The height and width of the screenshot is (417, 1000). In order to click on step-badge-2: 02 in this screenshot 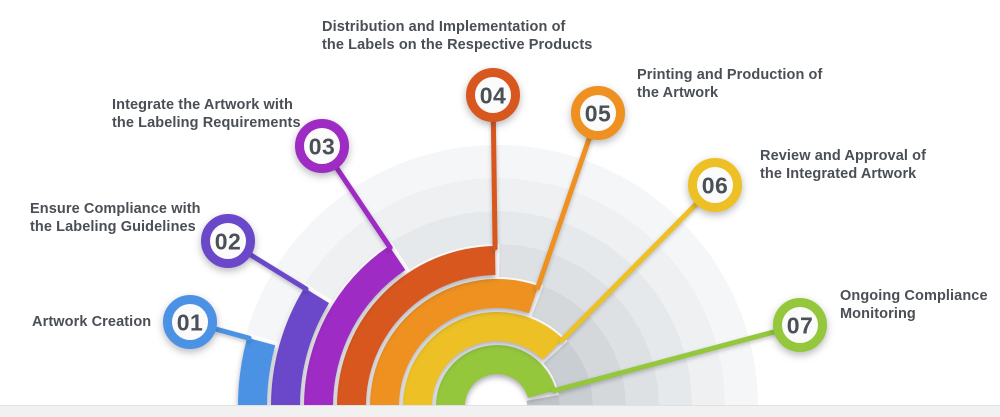, I will do `click(228, 241)`.